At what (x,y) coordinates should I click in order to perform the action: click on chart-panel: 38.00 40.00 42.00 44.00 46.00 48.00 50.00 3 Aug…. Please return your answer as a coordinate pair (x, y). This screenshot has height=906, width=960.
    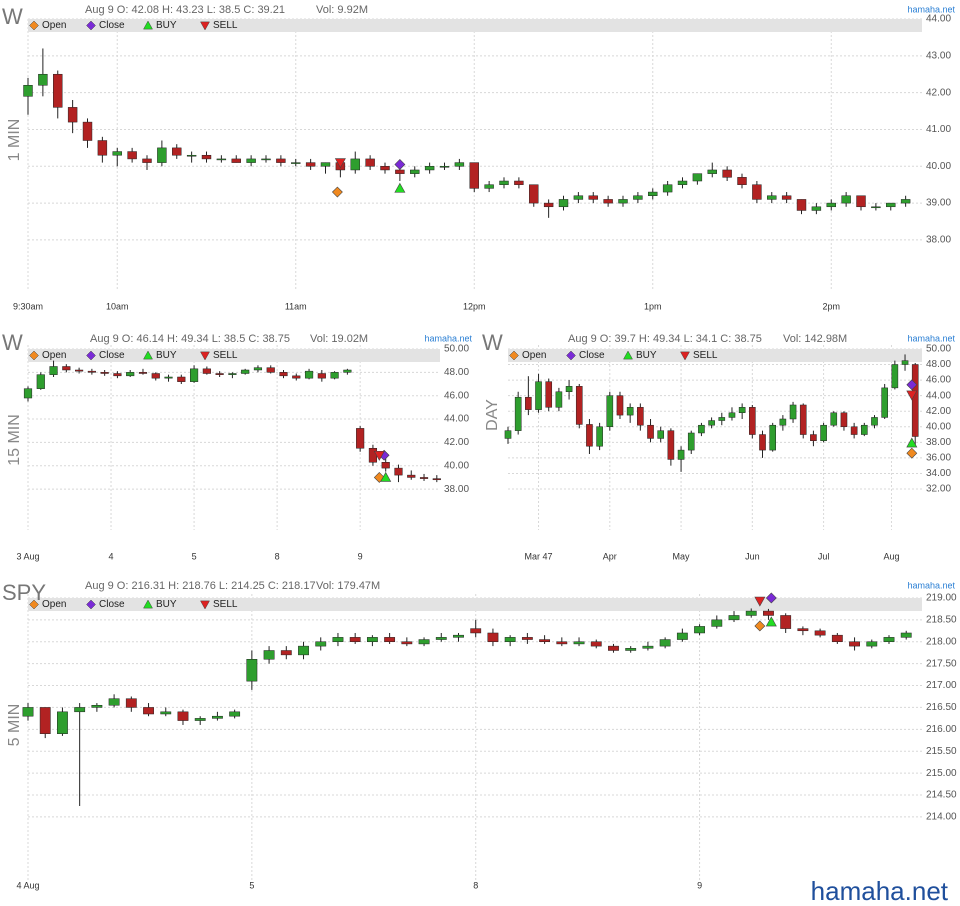
    Looking at the image, I should click on (237, 446).